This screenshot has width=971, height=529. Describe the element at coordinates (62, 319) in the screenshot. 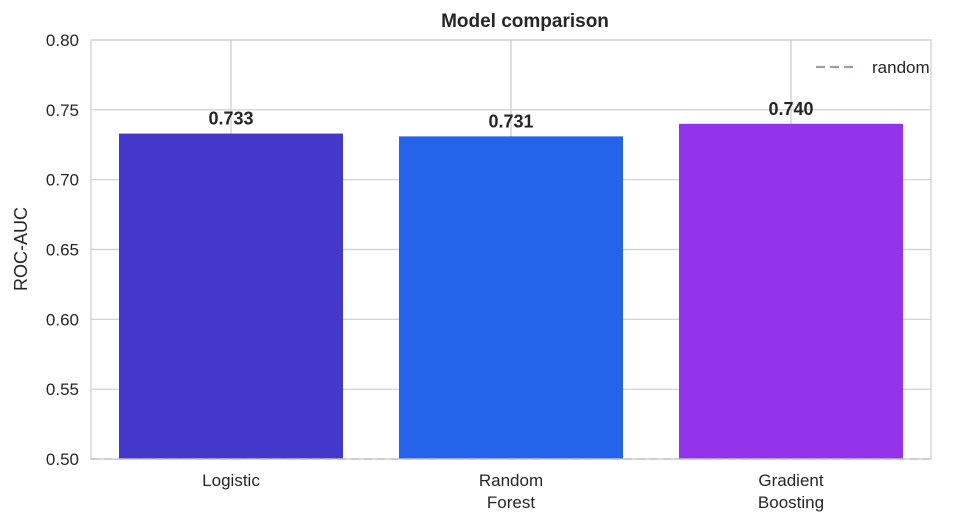

I see `y-tick-label: 0.60` at that location.